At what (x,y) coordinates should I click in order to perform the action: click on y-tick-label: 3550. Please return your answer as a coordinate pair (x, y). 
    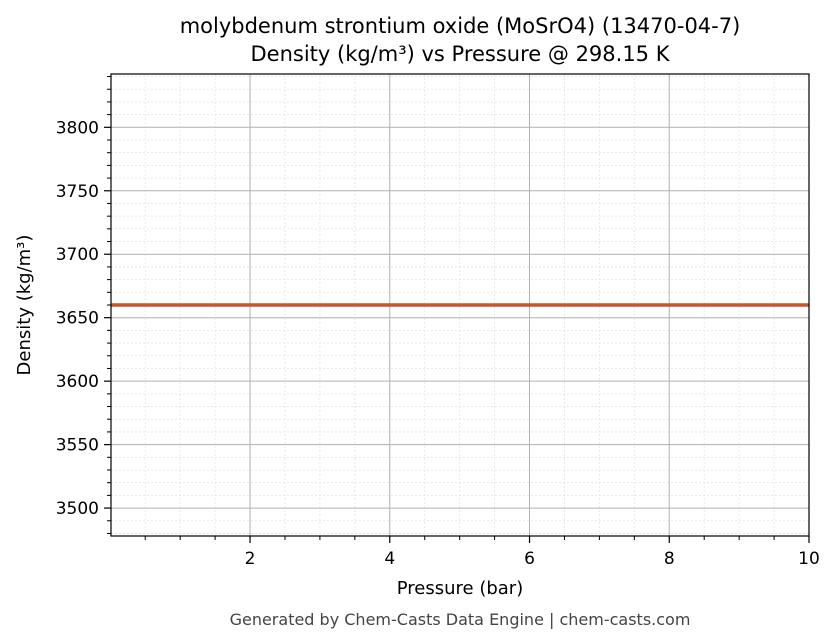
    Looking at the image, I should click on (77, 446).